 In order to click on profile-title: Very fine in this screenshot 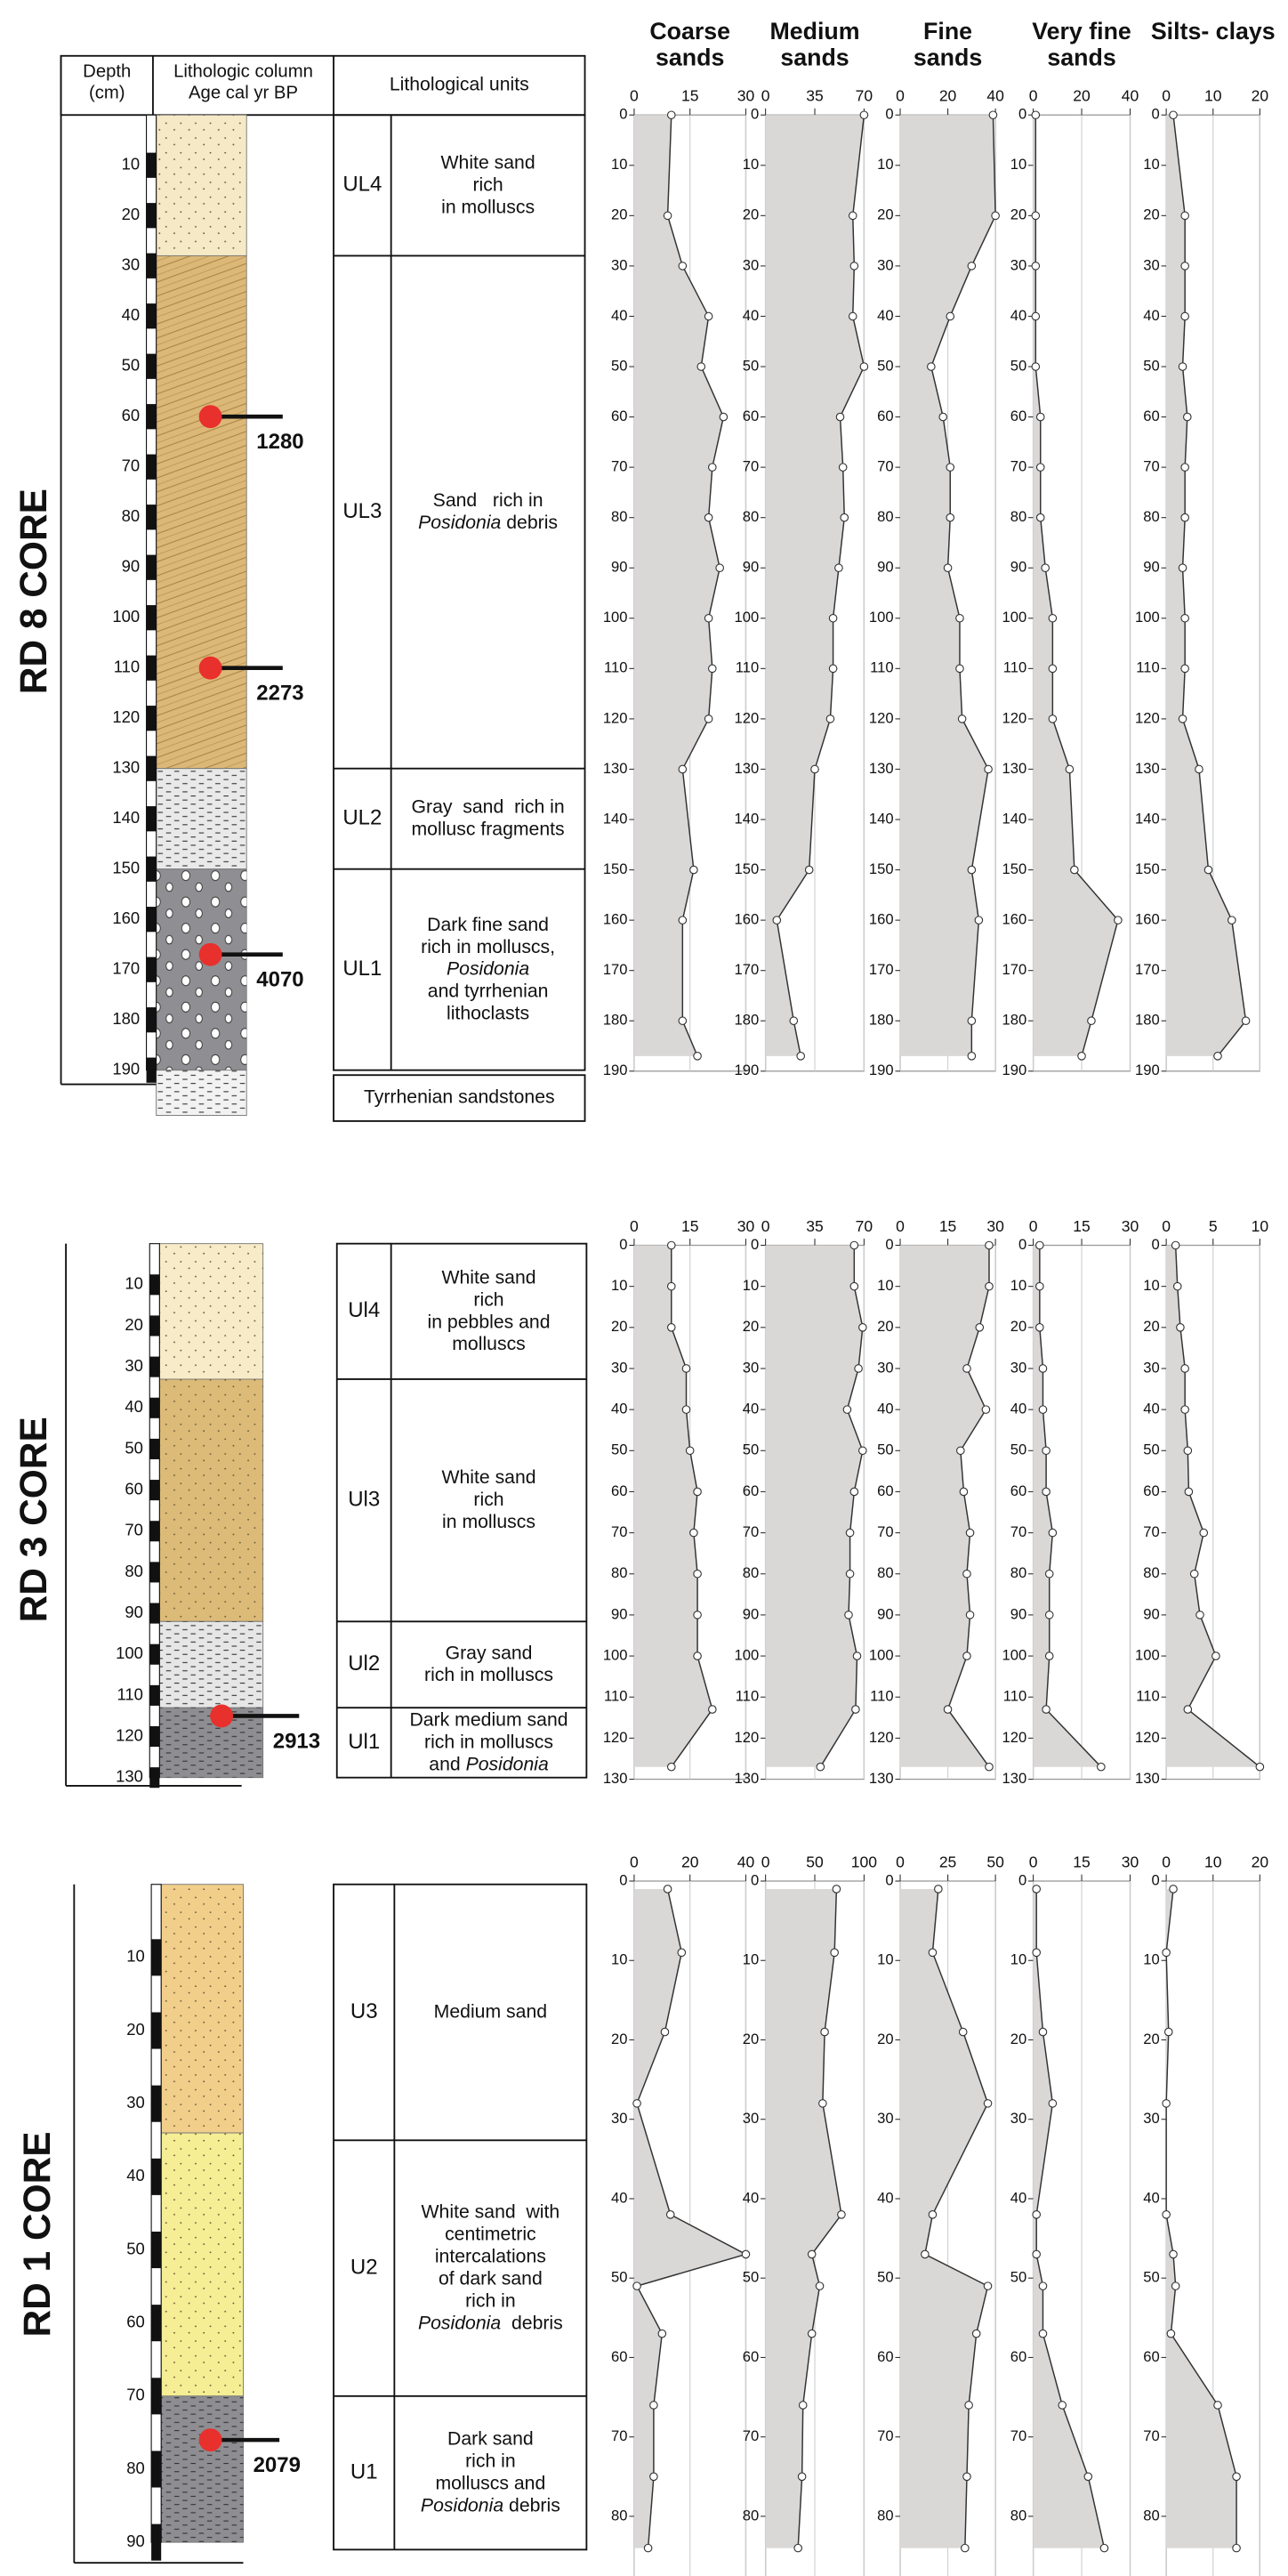, I will do `click(1081, 31)`.